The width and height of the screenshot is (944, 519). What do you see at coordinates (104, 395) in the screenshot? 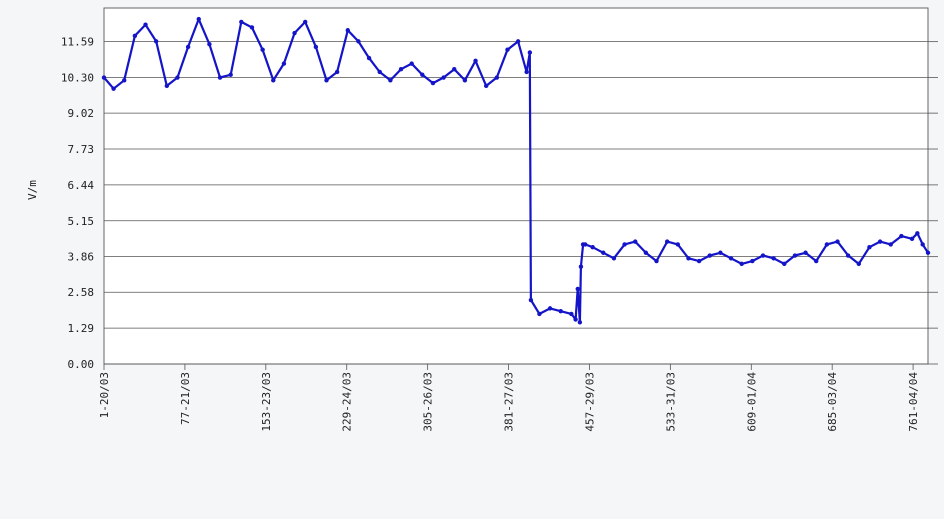
I see `x-tick-label: 1-20/03` at bounding box center [104, 395].